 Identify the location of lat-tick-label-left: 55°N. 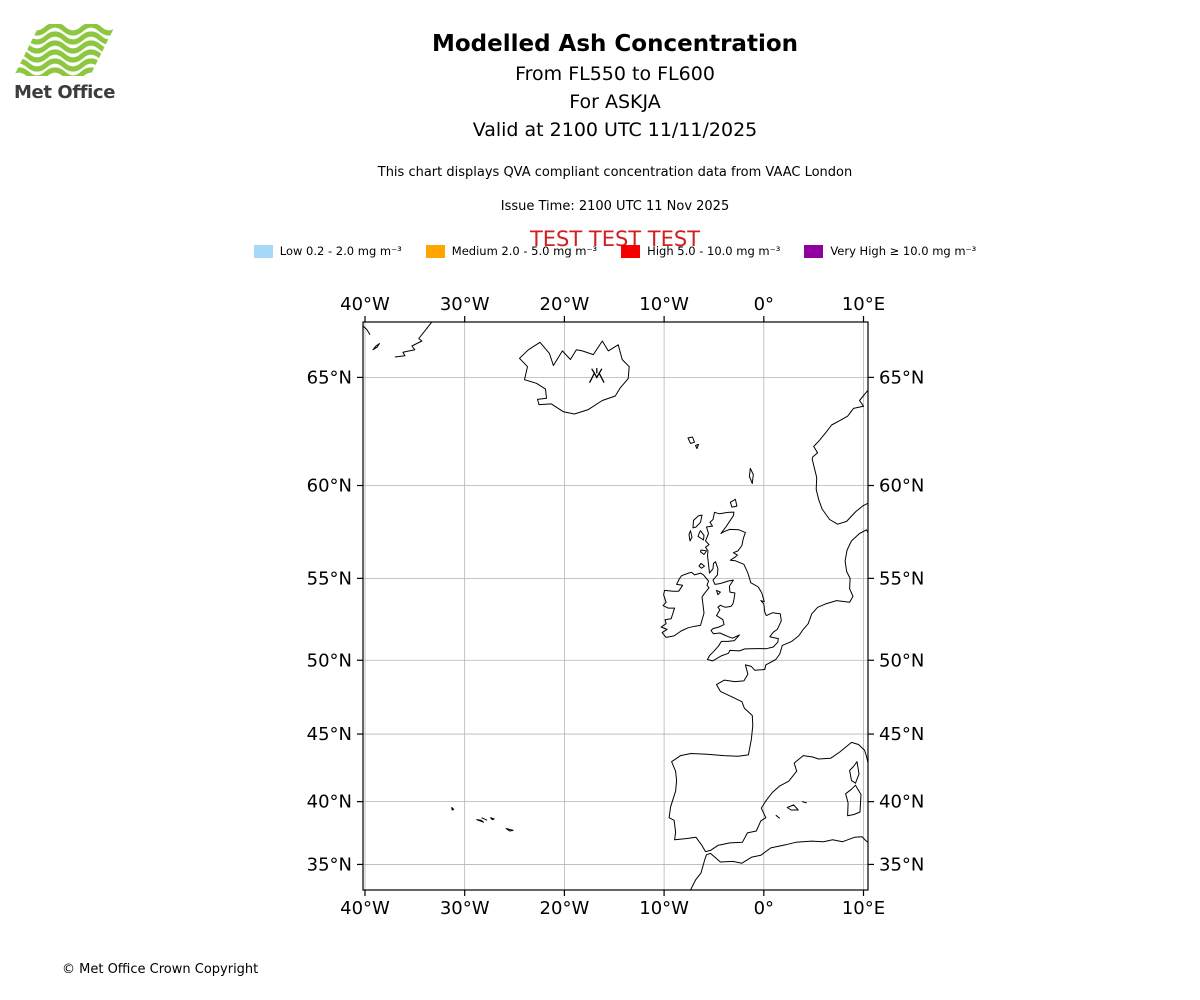
(329, 578).